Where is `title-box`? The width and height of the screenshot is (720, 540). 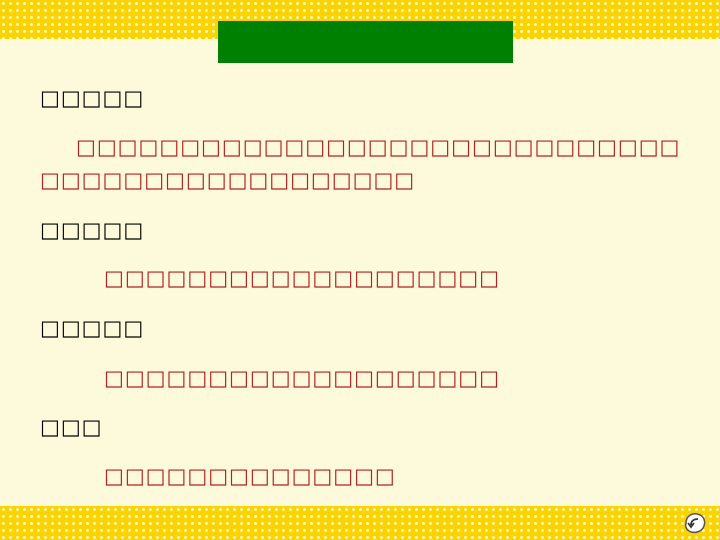 title-box is located at coordinates (365, 42).